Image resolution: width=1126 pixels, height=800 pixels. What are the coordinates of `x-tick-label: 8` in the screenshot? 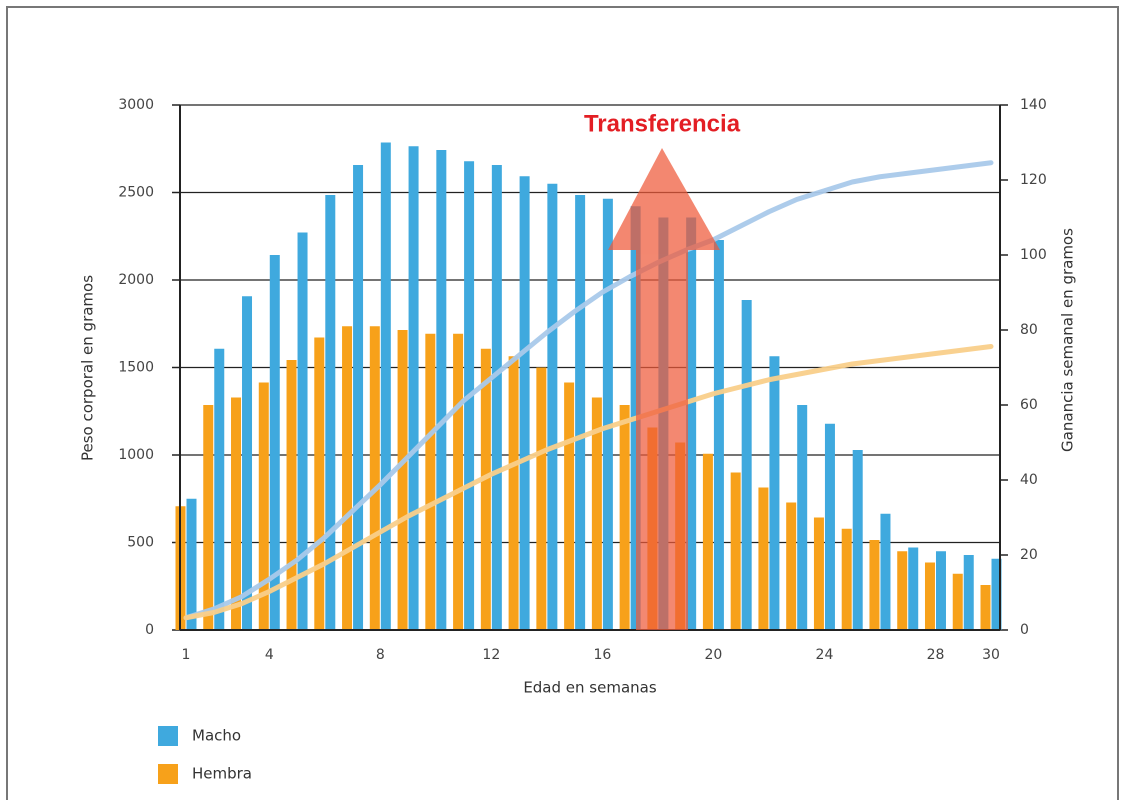 It's located at (380, 655).